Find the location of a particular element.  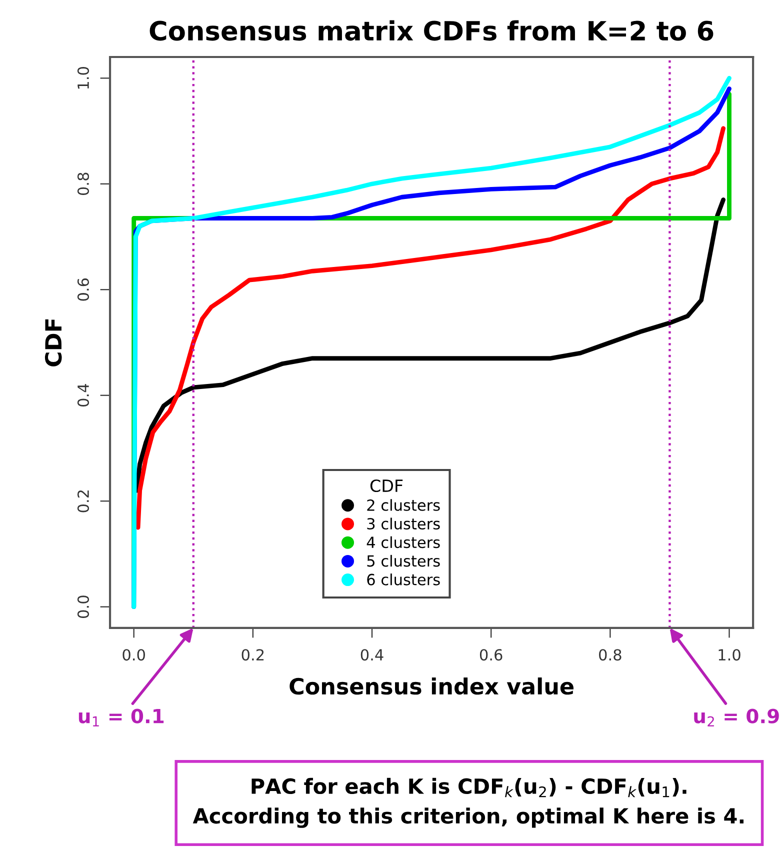

y-tick-label: 0.8 is located at coordinates (83, 184).